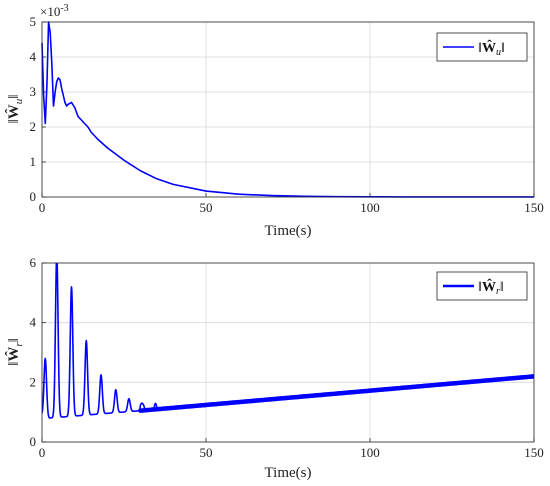  What do you see at coordinates (502, 287) in the screenshot?
I see `bottom-legend-norm-close: ‖` at bounding box center [502, 287].